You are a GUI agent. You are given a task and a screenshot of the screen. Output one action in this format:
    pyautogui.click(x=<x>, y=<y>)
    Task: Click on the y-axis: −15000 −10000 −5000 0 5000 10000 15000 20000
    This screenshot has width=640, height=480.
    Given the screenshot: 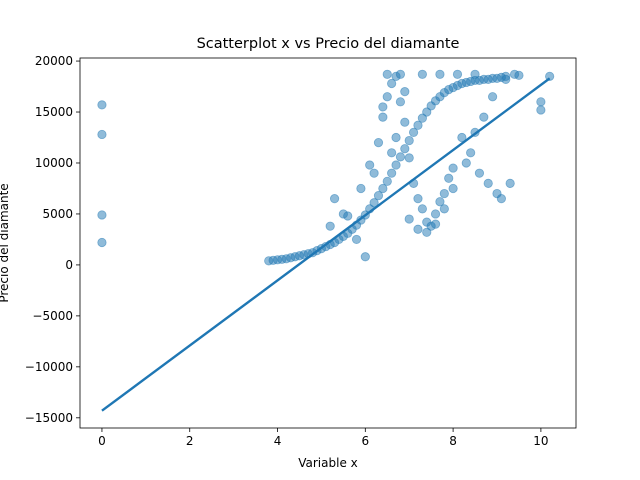 What is the action you would take?
    pyautogui.click(x=52, y=239)
    